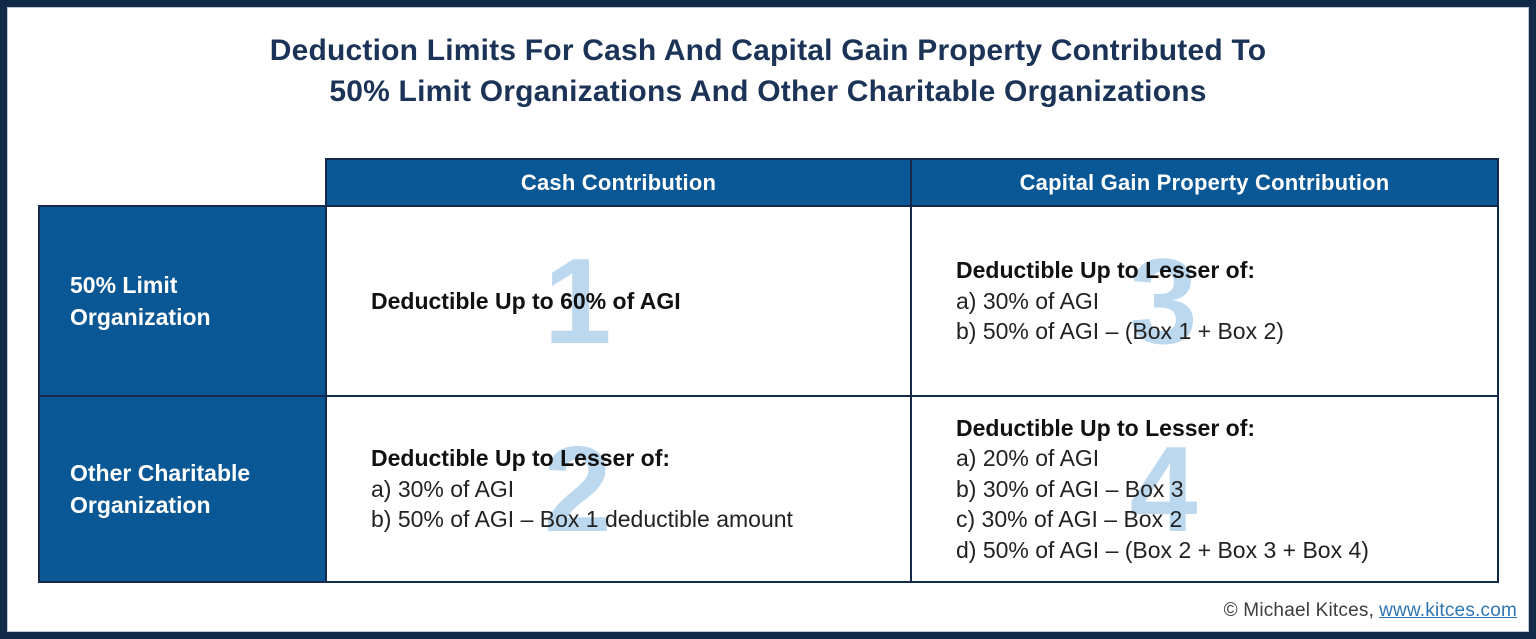 This screenshot has height=639, width=1536. What do you see at coordinates (1120, 331) in the screenshot?
I see `cell-item: b) 50% of AGI – (Box 1 + Box 2)` at bounding box center [1120, 331].